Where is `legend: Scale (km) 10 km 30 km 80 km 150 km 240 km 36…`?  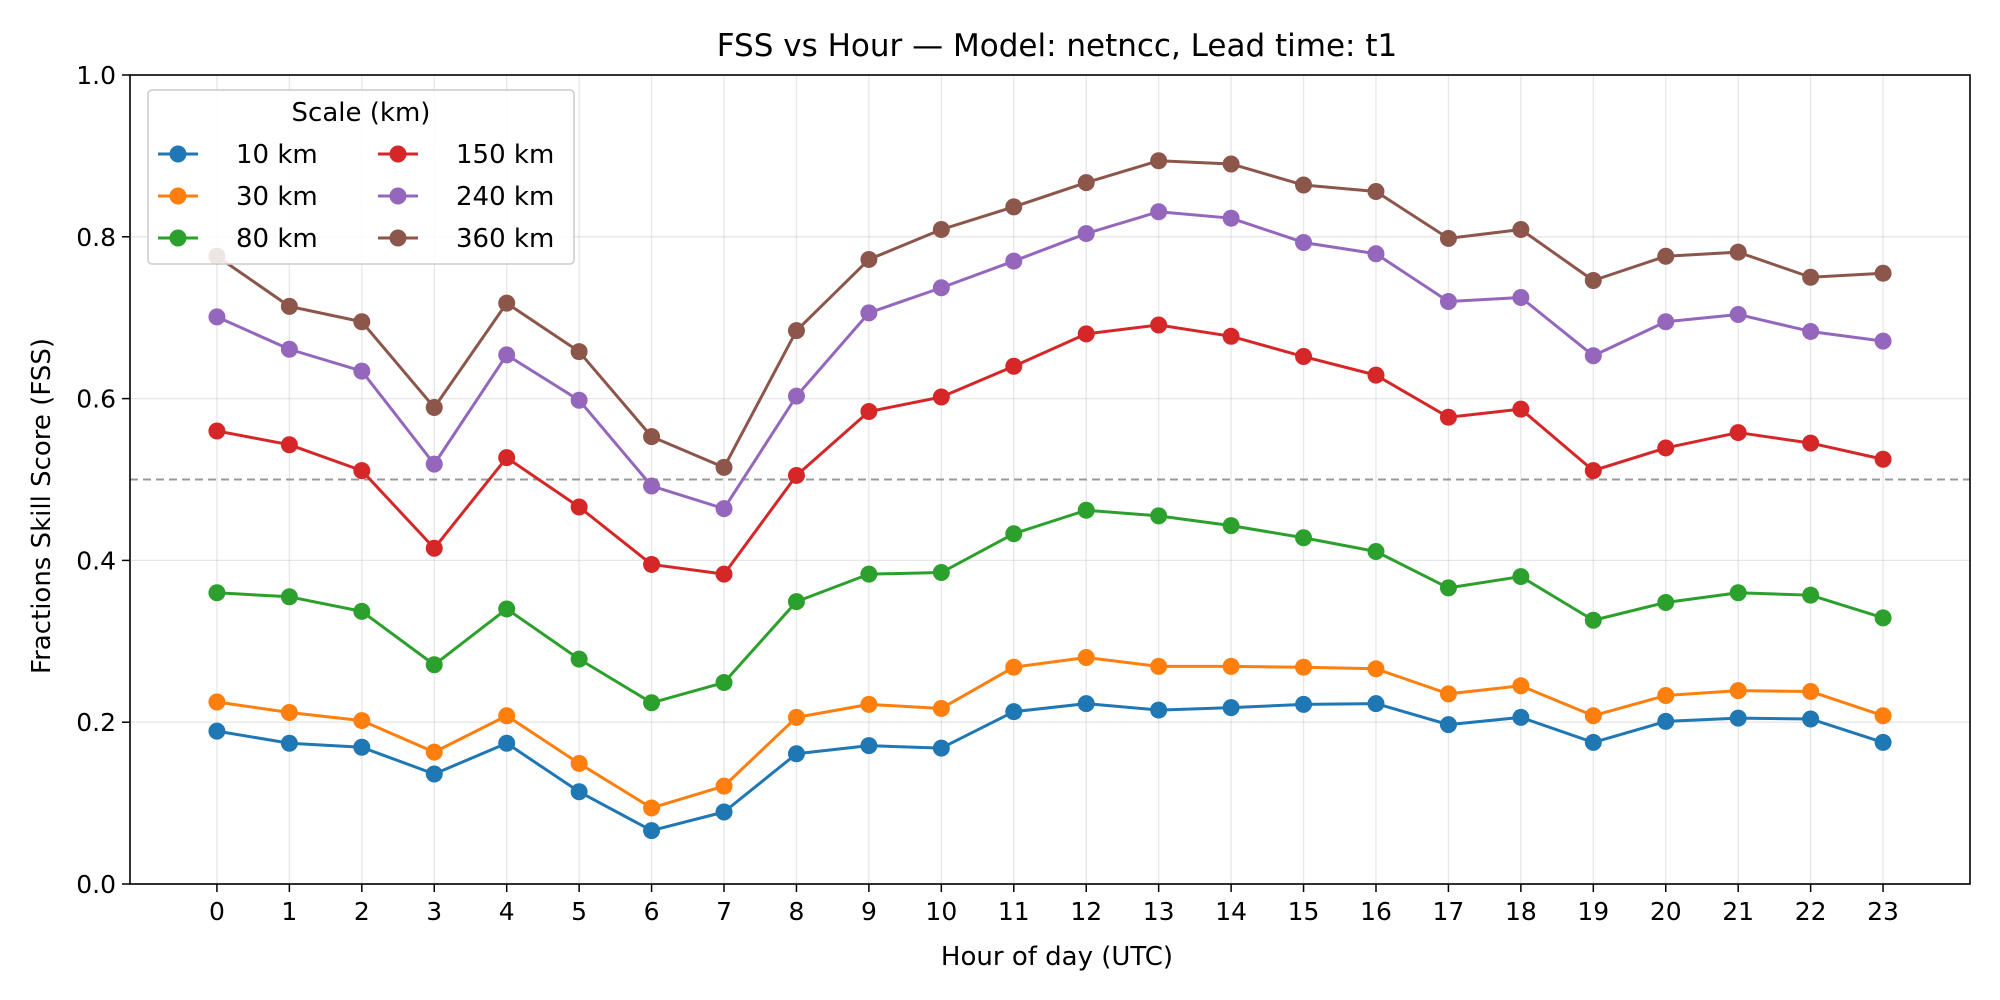
legend: Scale (km) 10 km 30 km 80 km 150 km 240 km 36… is located at coordinates (361, 177).